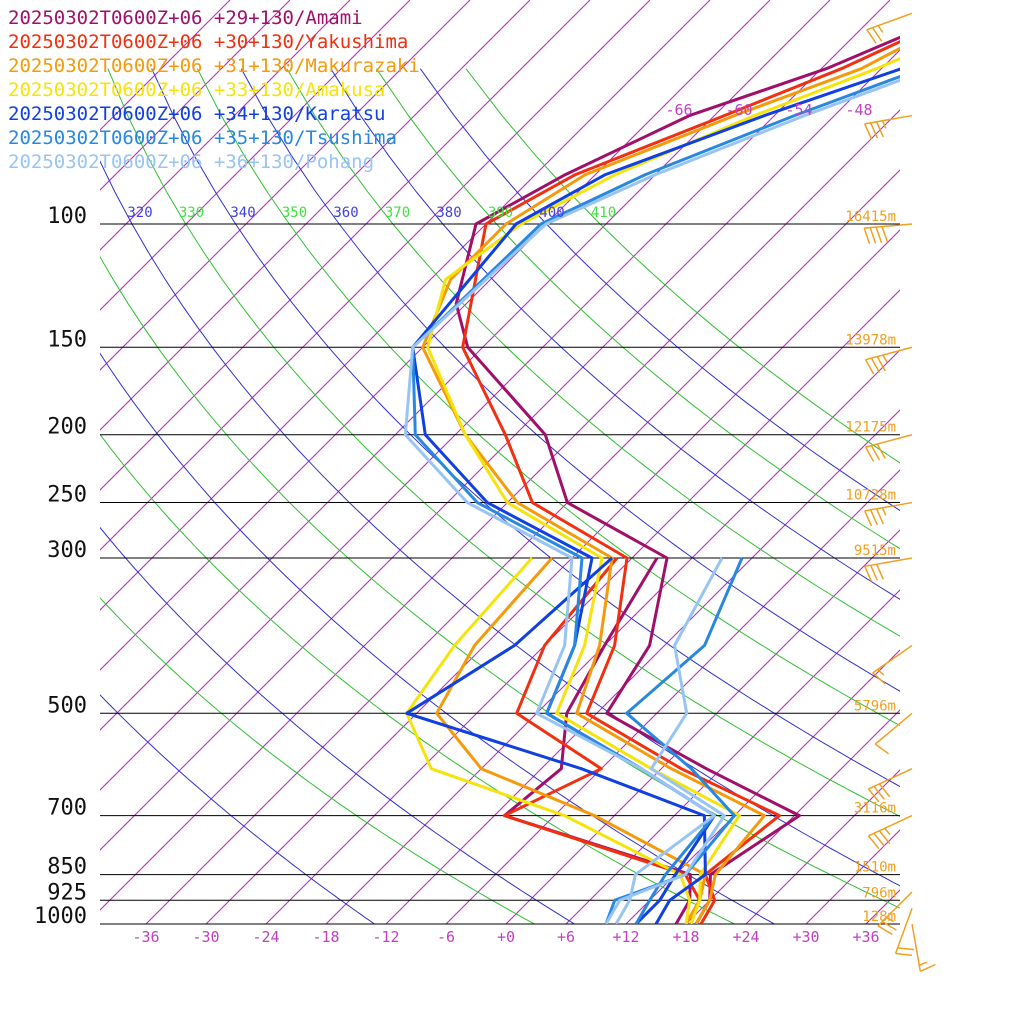 This screenshot has width=1024, height=1024. Describe the element at coordinates (879, 893) in the screenshot. I see `height-label: 796m` at that location.